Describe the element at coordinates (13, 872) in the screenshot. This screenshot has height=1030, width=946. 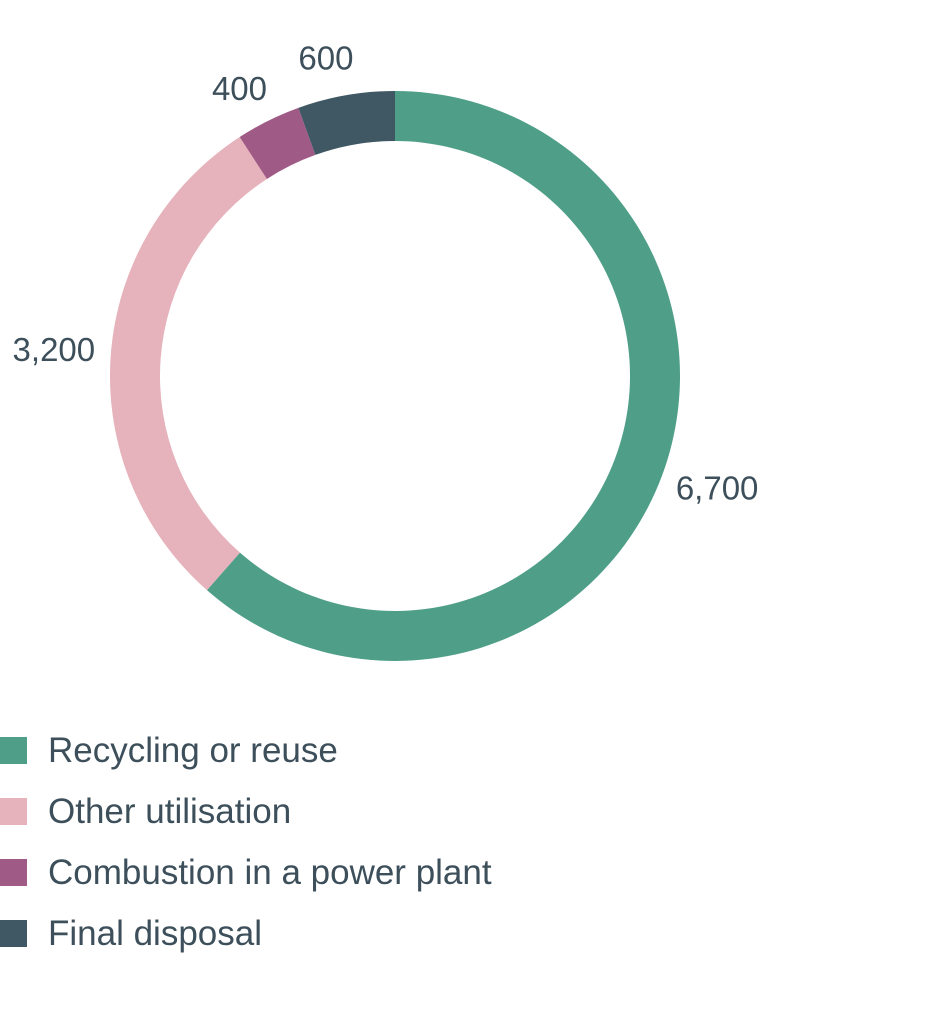
I see `legend-swatch-combustion-in-a-power-plant` at that location.